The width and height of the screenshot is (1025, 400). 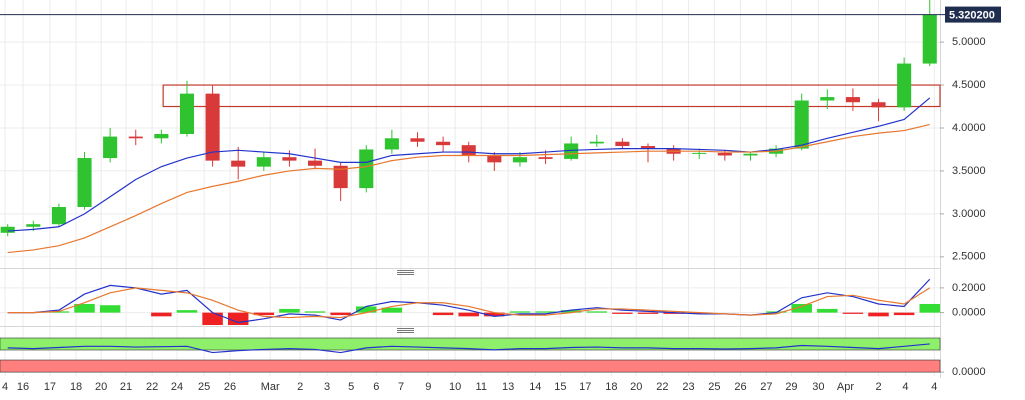 What do you see at coordinates (585, 387) in the screenshot?
I see `x-tick-label: 17` at bounding box center [585, 387].